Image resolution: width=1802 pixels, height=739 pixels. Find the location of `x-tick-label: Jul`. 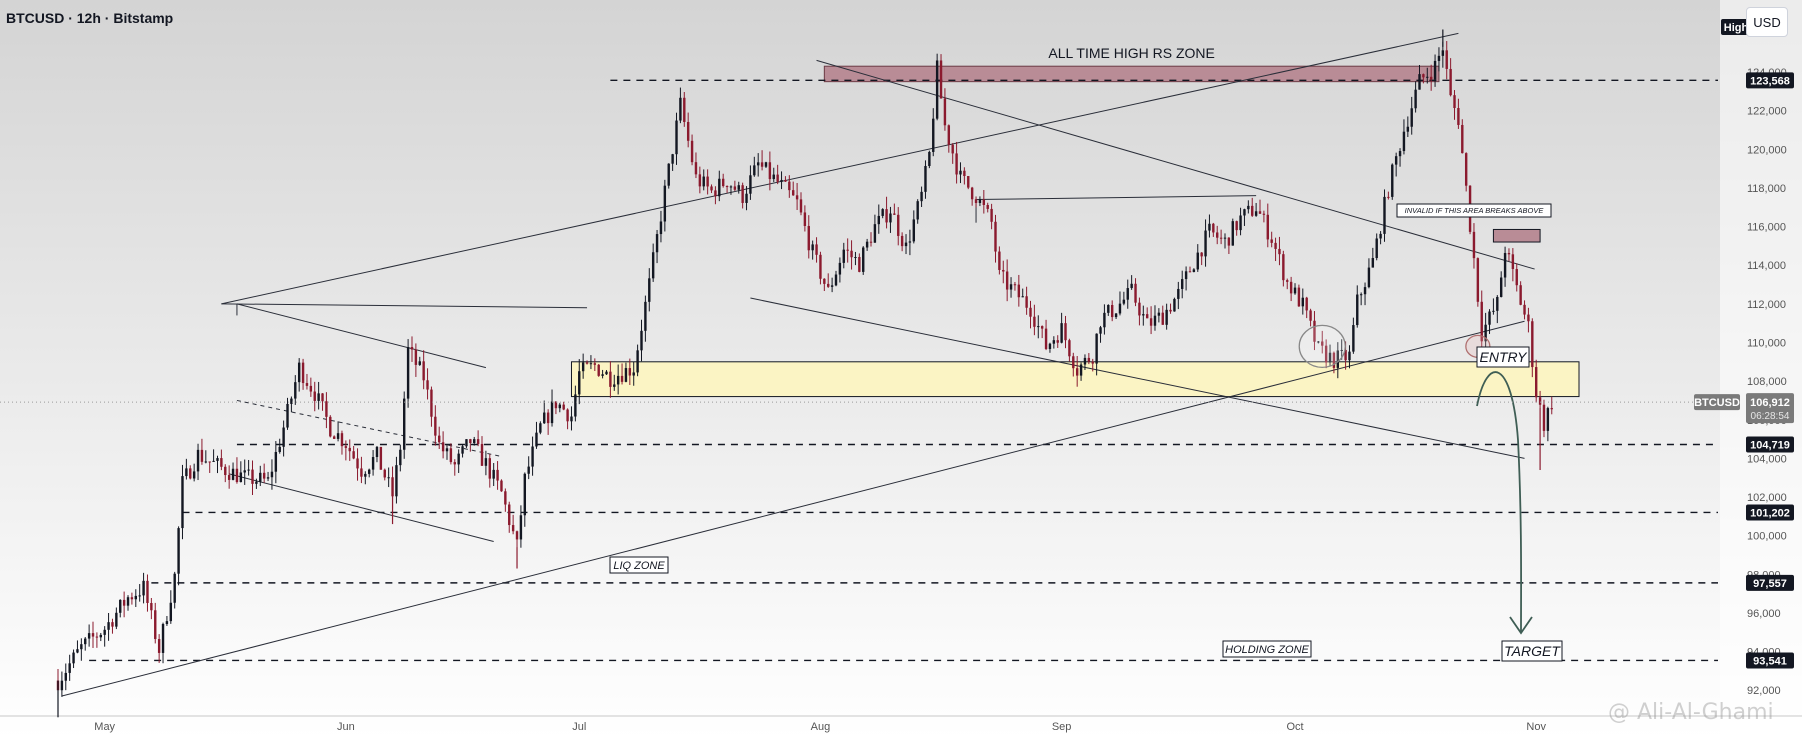

x-tick-label: Jul is located at coordinates (579, 727).